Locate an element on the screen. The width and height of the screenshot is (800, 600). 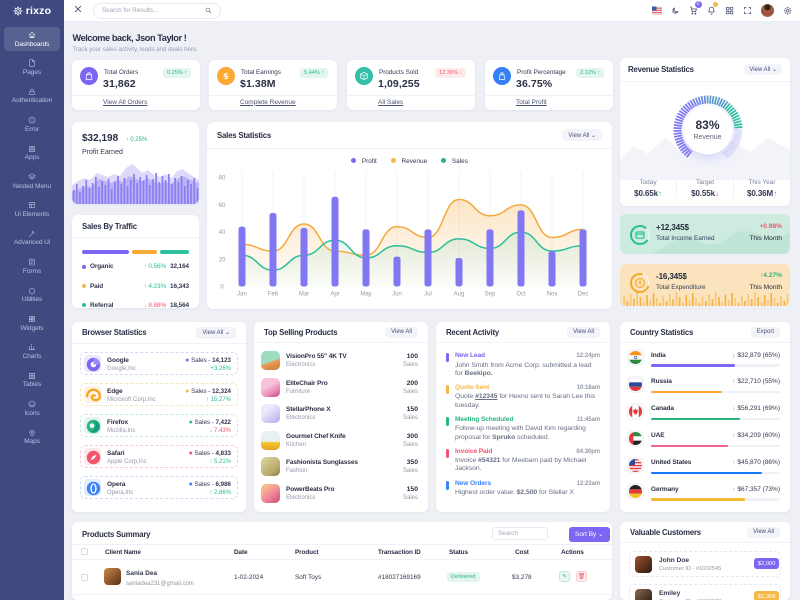
svg-text: 0 is located at coordinates (222, 288).